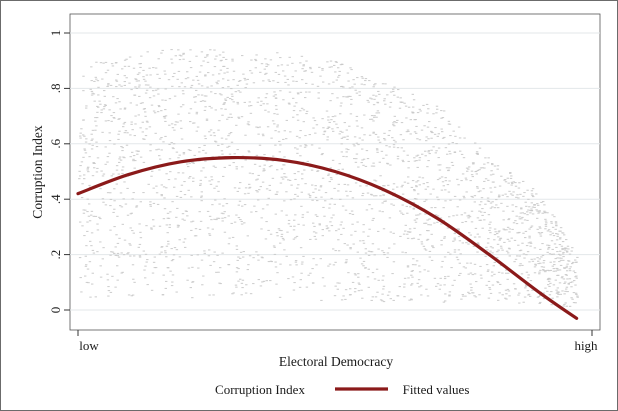 Image resolution: width=618 pixels, height=411 pixels. I want to click on y-tick-label: 1, so click(55, 33).